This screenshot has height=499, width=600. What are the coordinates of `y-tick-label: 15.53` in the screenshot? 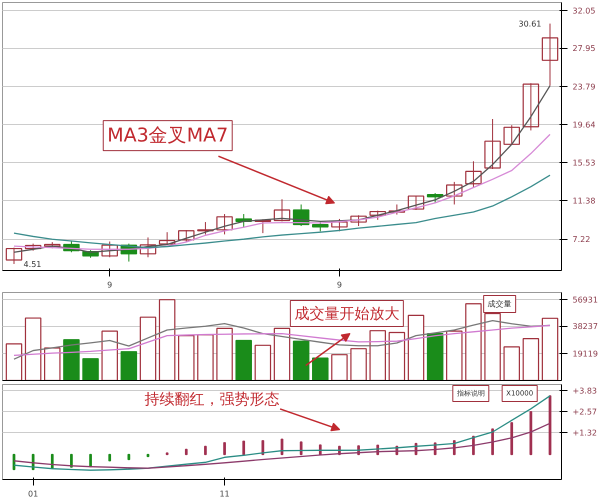 It's located at (584, 163).